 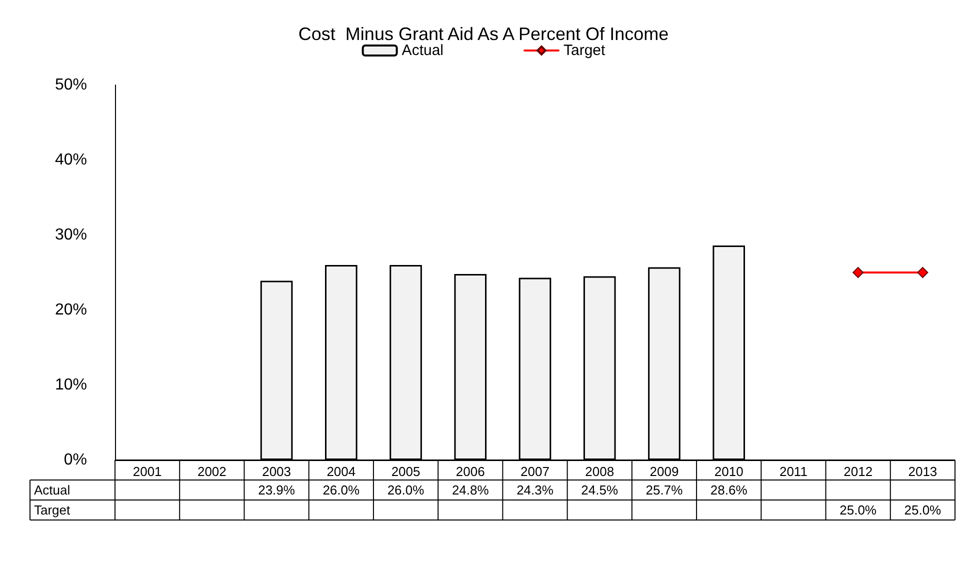 I want to click on y-tick-label: 20%, so click(x=70, y=310).